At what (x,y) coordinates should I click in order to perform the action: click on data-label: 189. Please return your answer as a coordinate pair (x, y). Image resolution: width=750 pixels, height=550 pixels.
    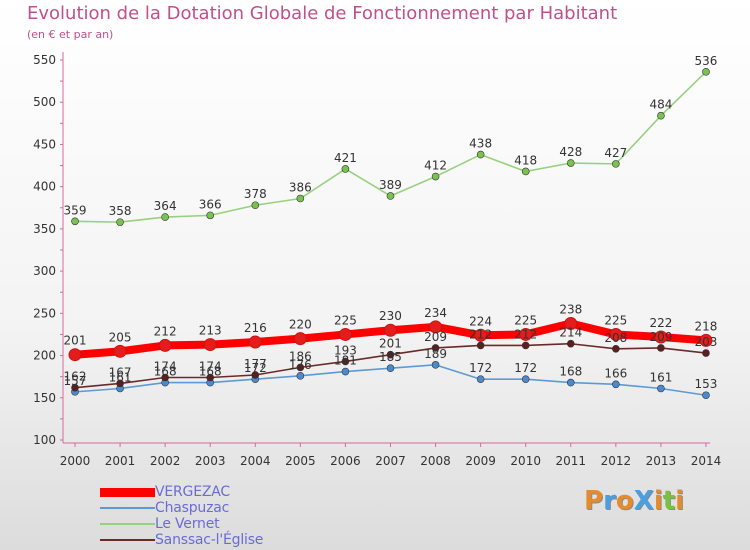
    Looking at the image, I should click on (435, 354).